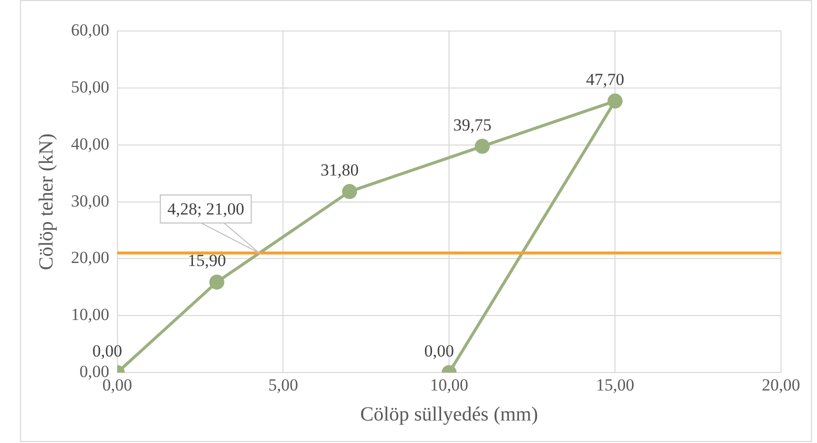 The width and height of the screenshot is (817, 443). I want to click on data-label: 15,90, so click(207, 260).